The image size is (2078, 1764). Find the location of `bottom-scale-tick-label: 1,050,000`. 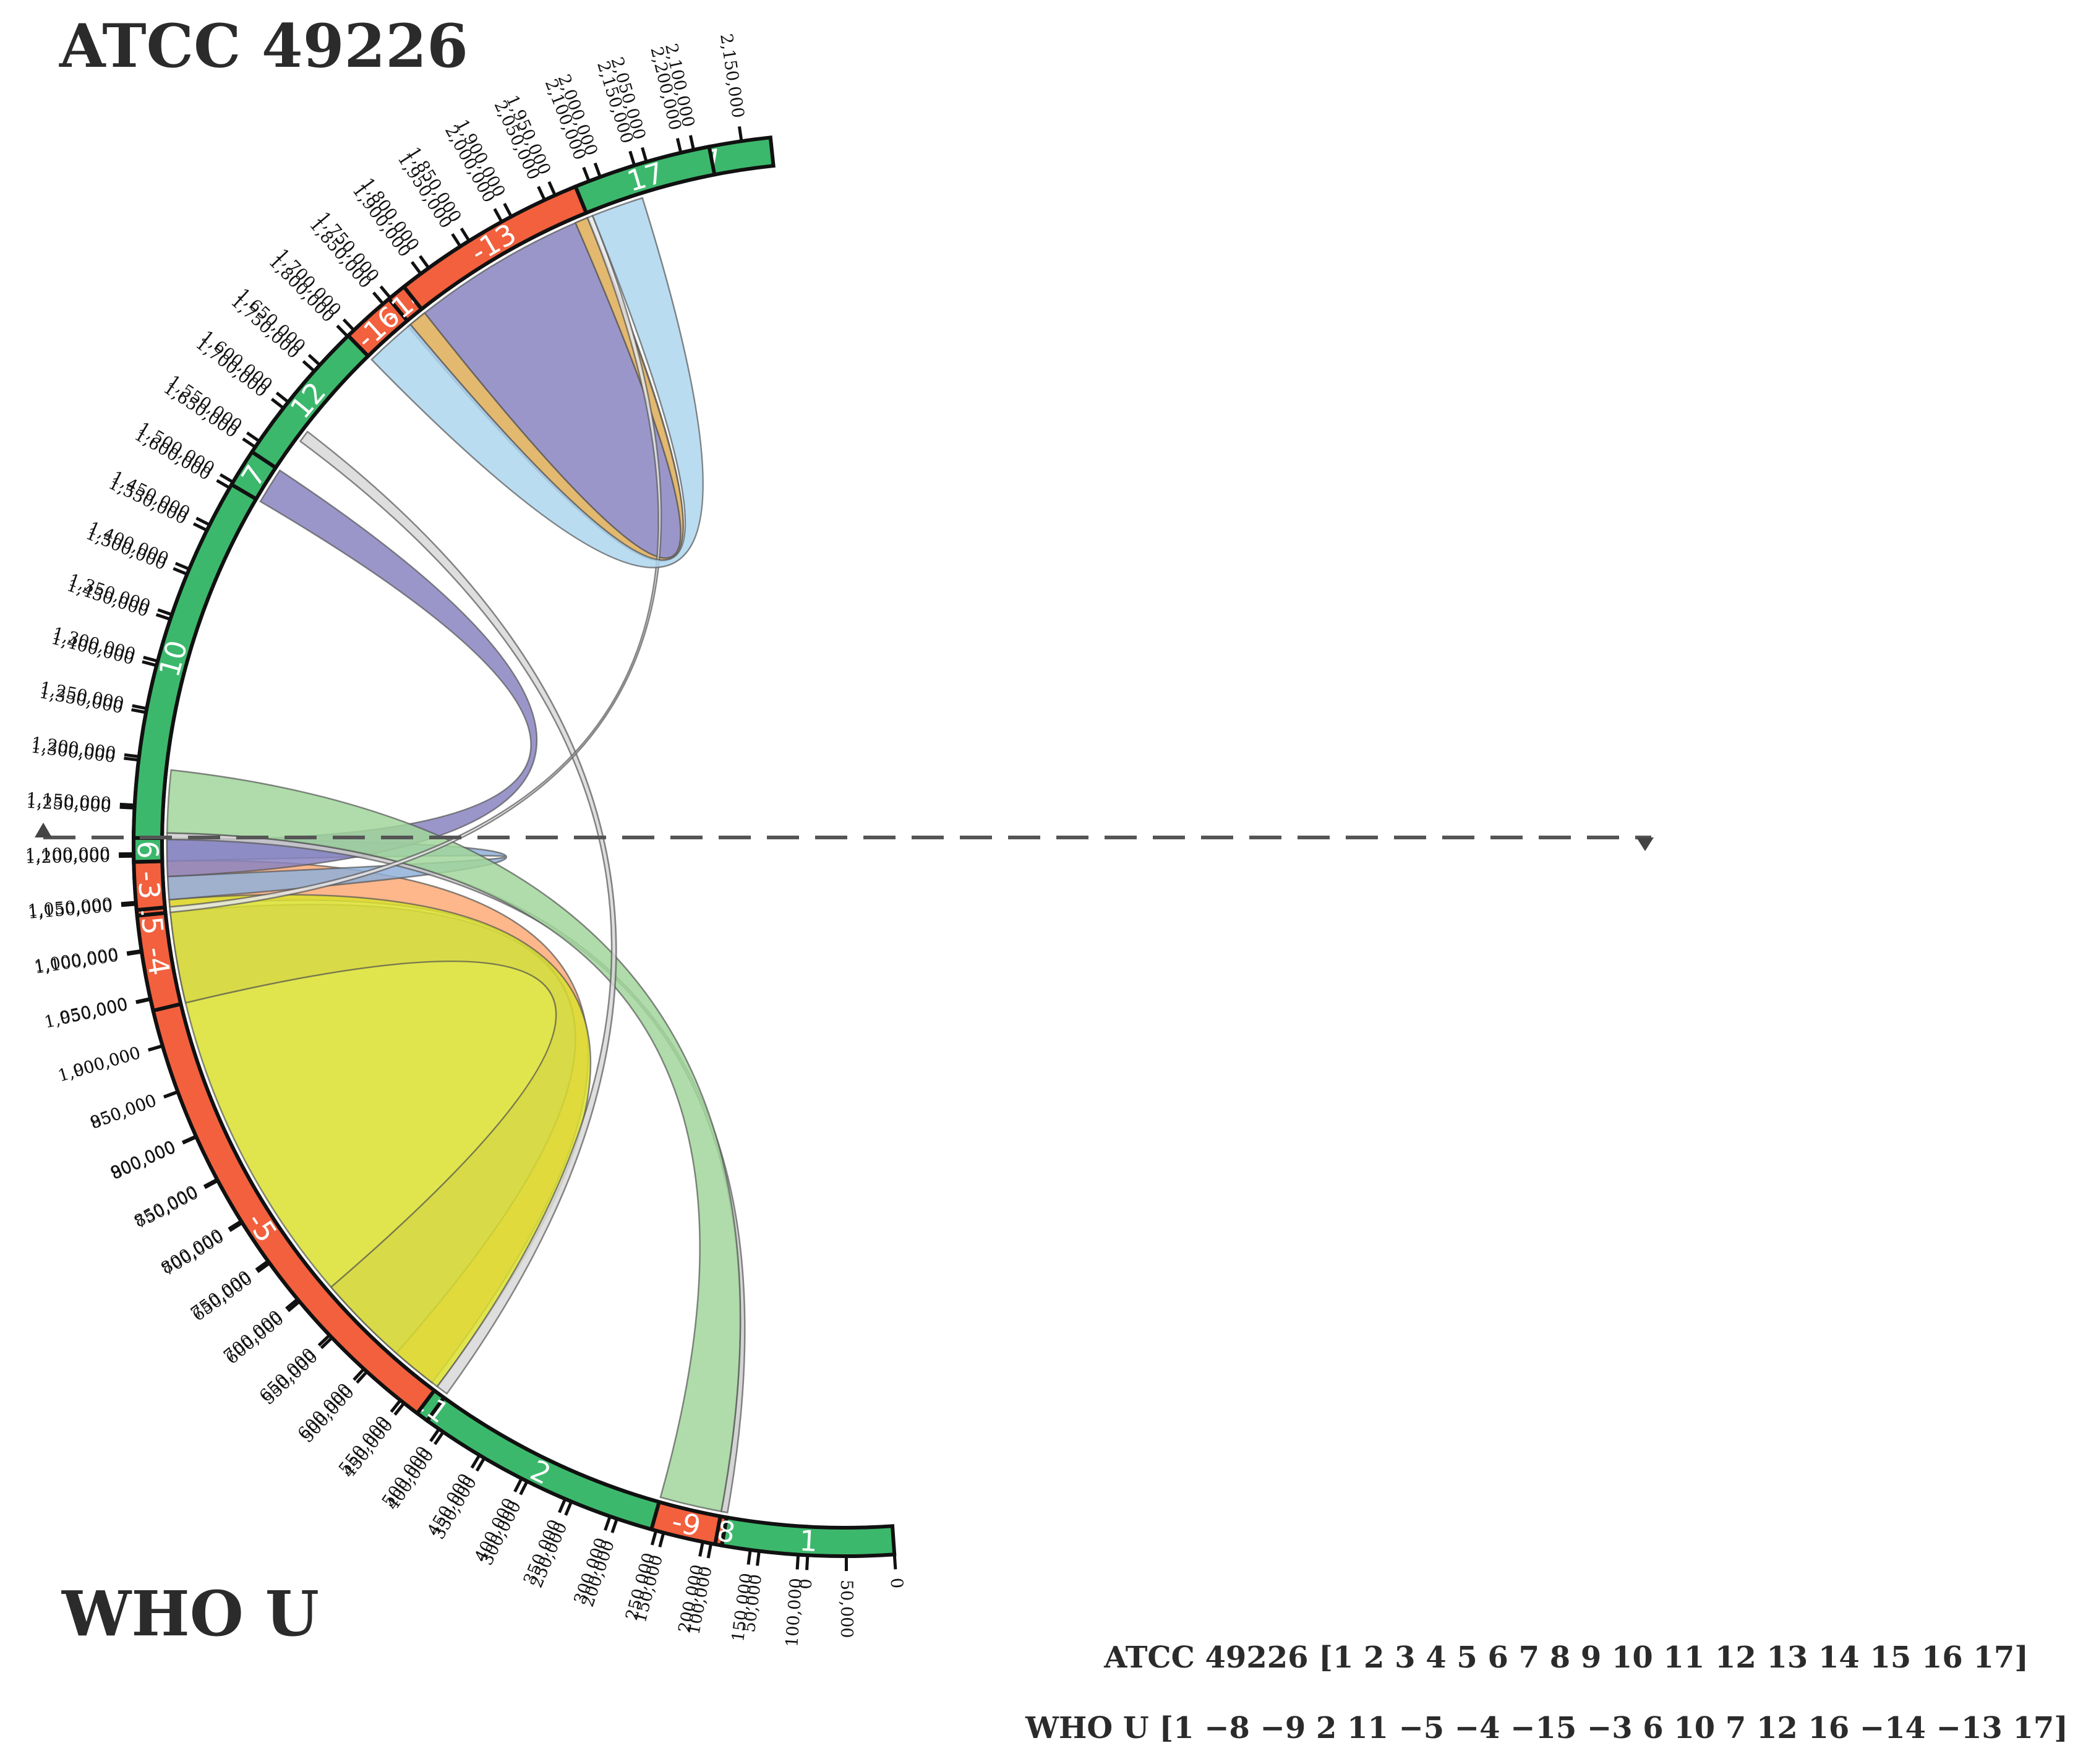

bottom-scale-tick-label: 1,050,000 is located at coordinates (86, 1014).